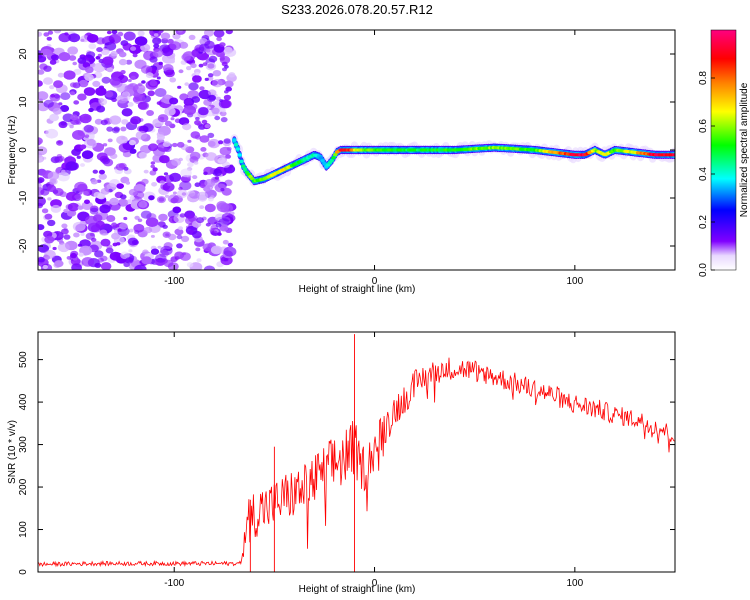  Describe the element at coordinates (23, 102) in the screenshot. I see `spectrogram-y-tick-label: 10` at that location.